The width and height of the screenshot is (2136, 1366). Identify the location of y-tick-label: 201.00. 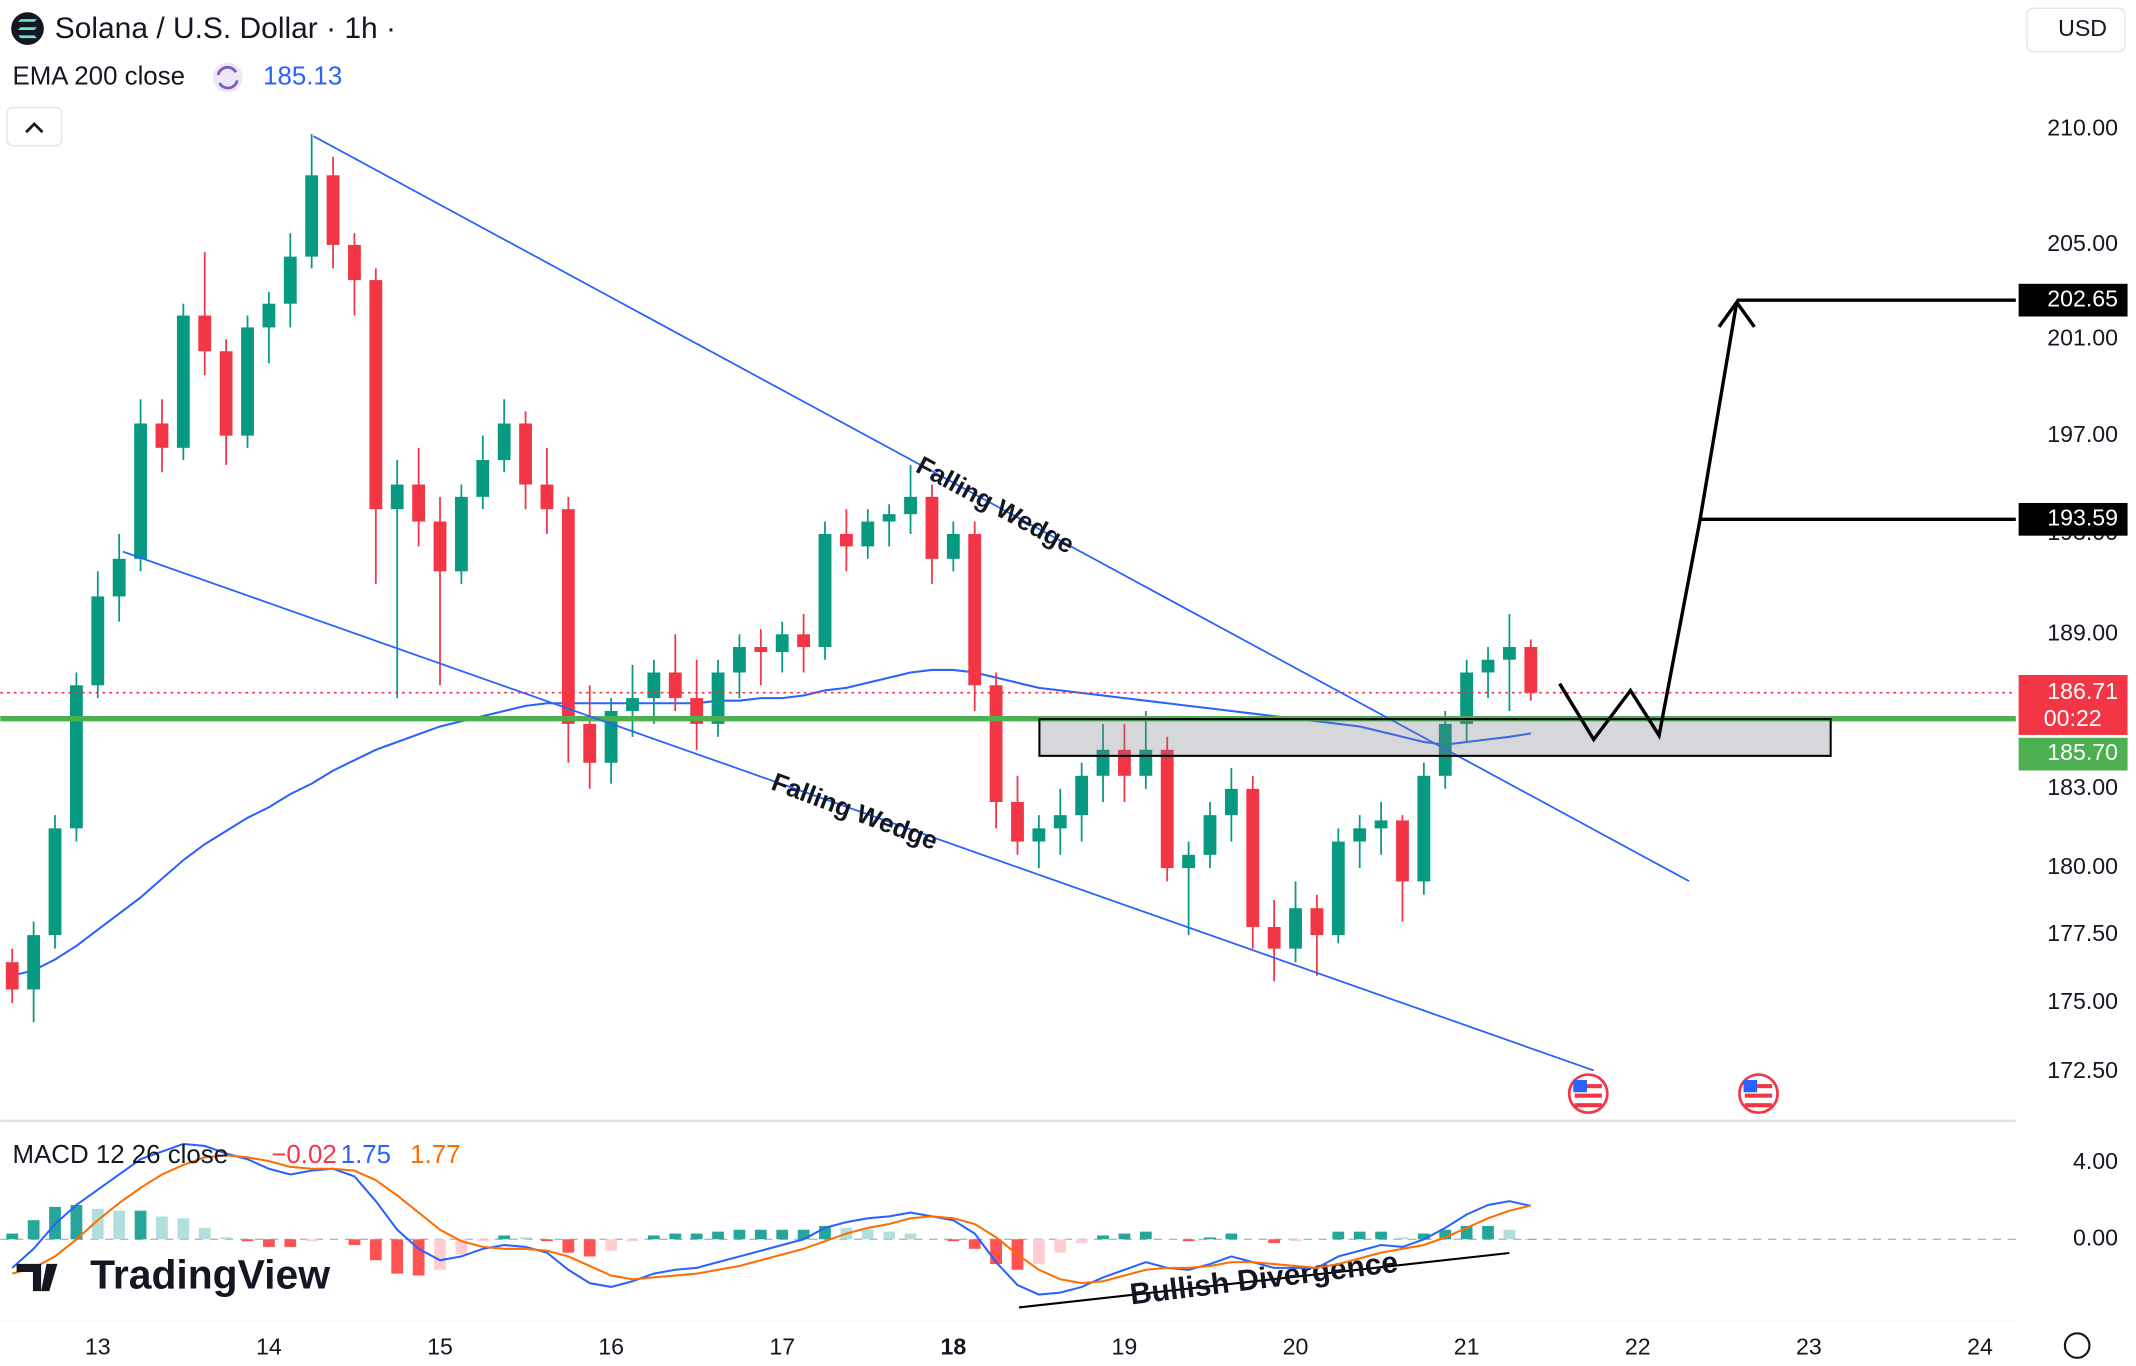
(2082, 337).